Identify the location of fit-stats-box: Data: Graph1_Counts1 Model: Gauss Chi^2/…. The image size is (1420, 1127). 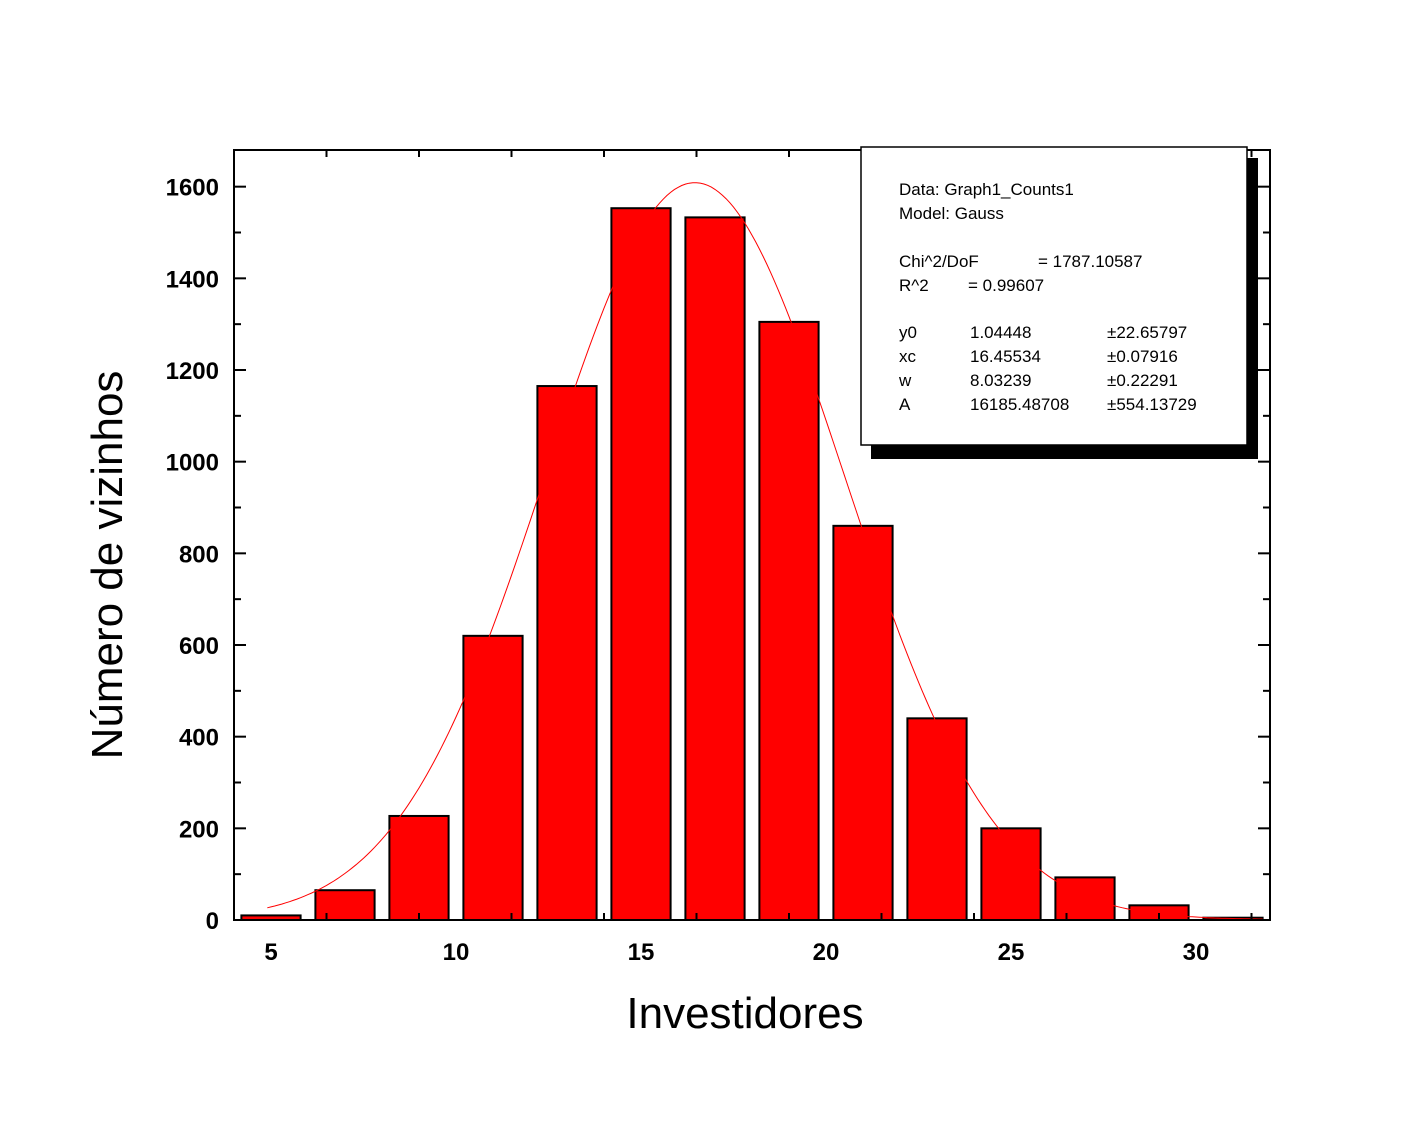
(1059, 302).